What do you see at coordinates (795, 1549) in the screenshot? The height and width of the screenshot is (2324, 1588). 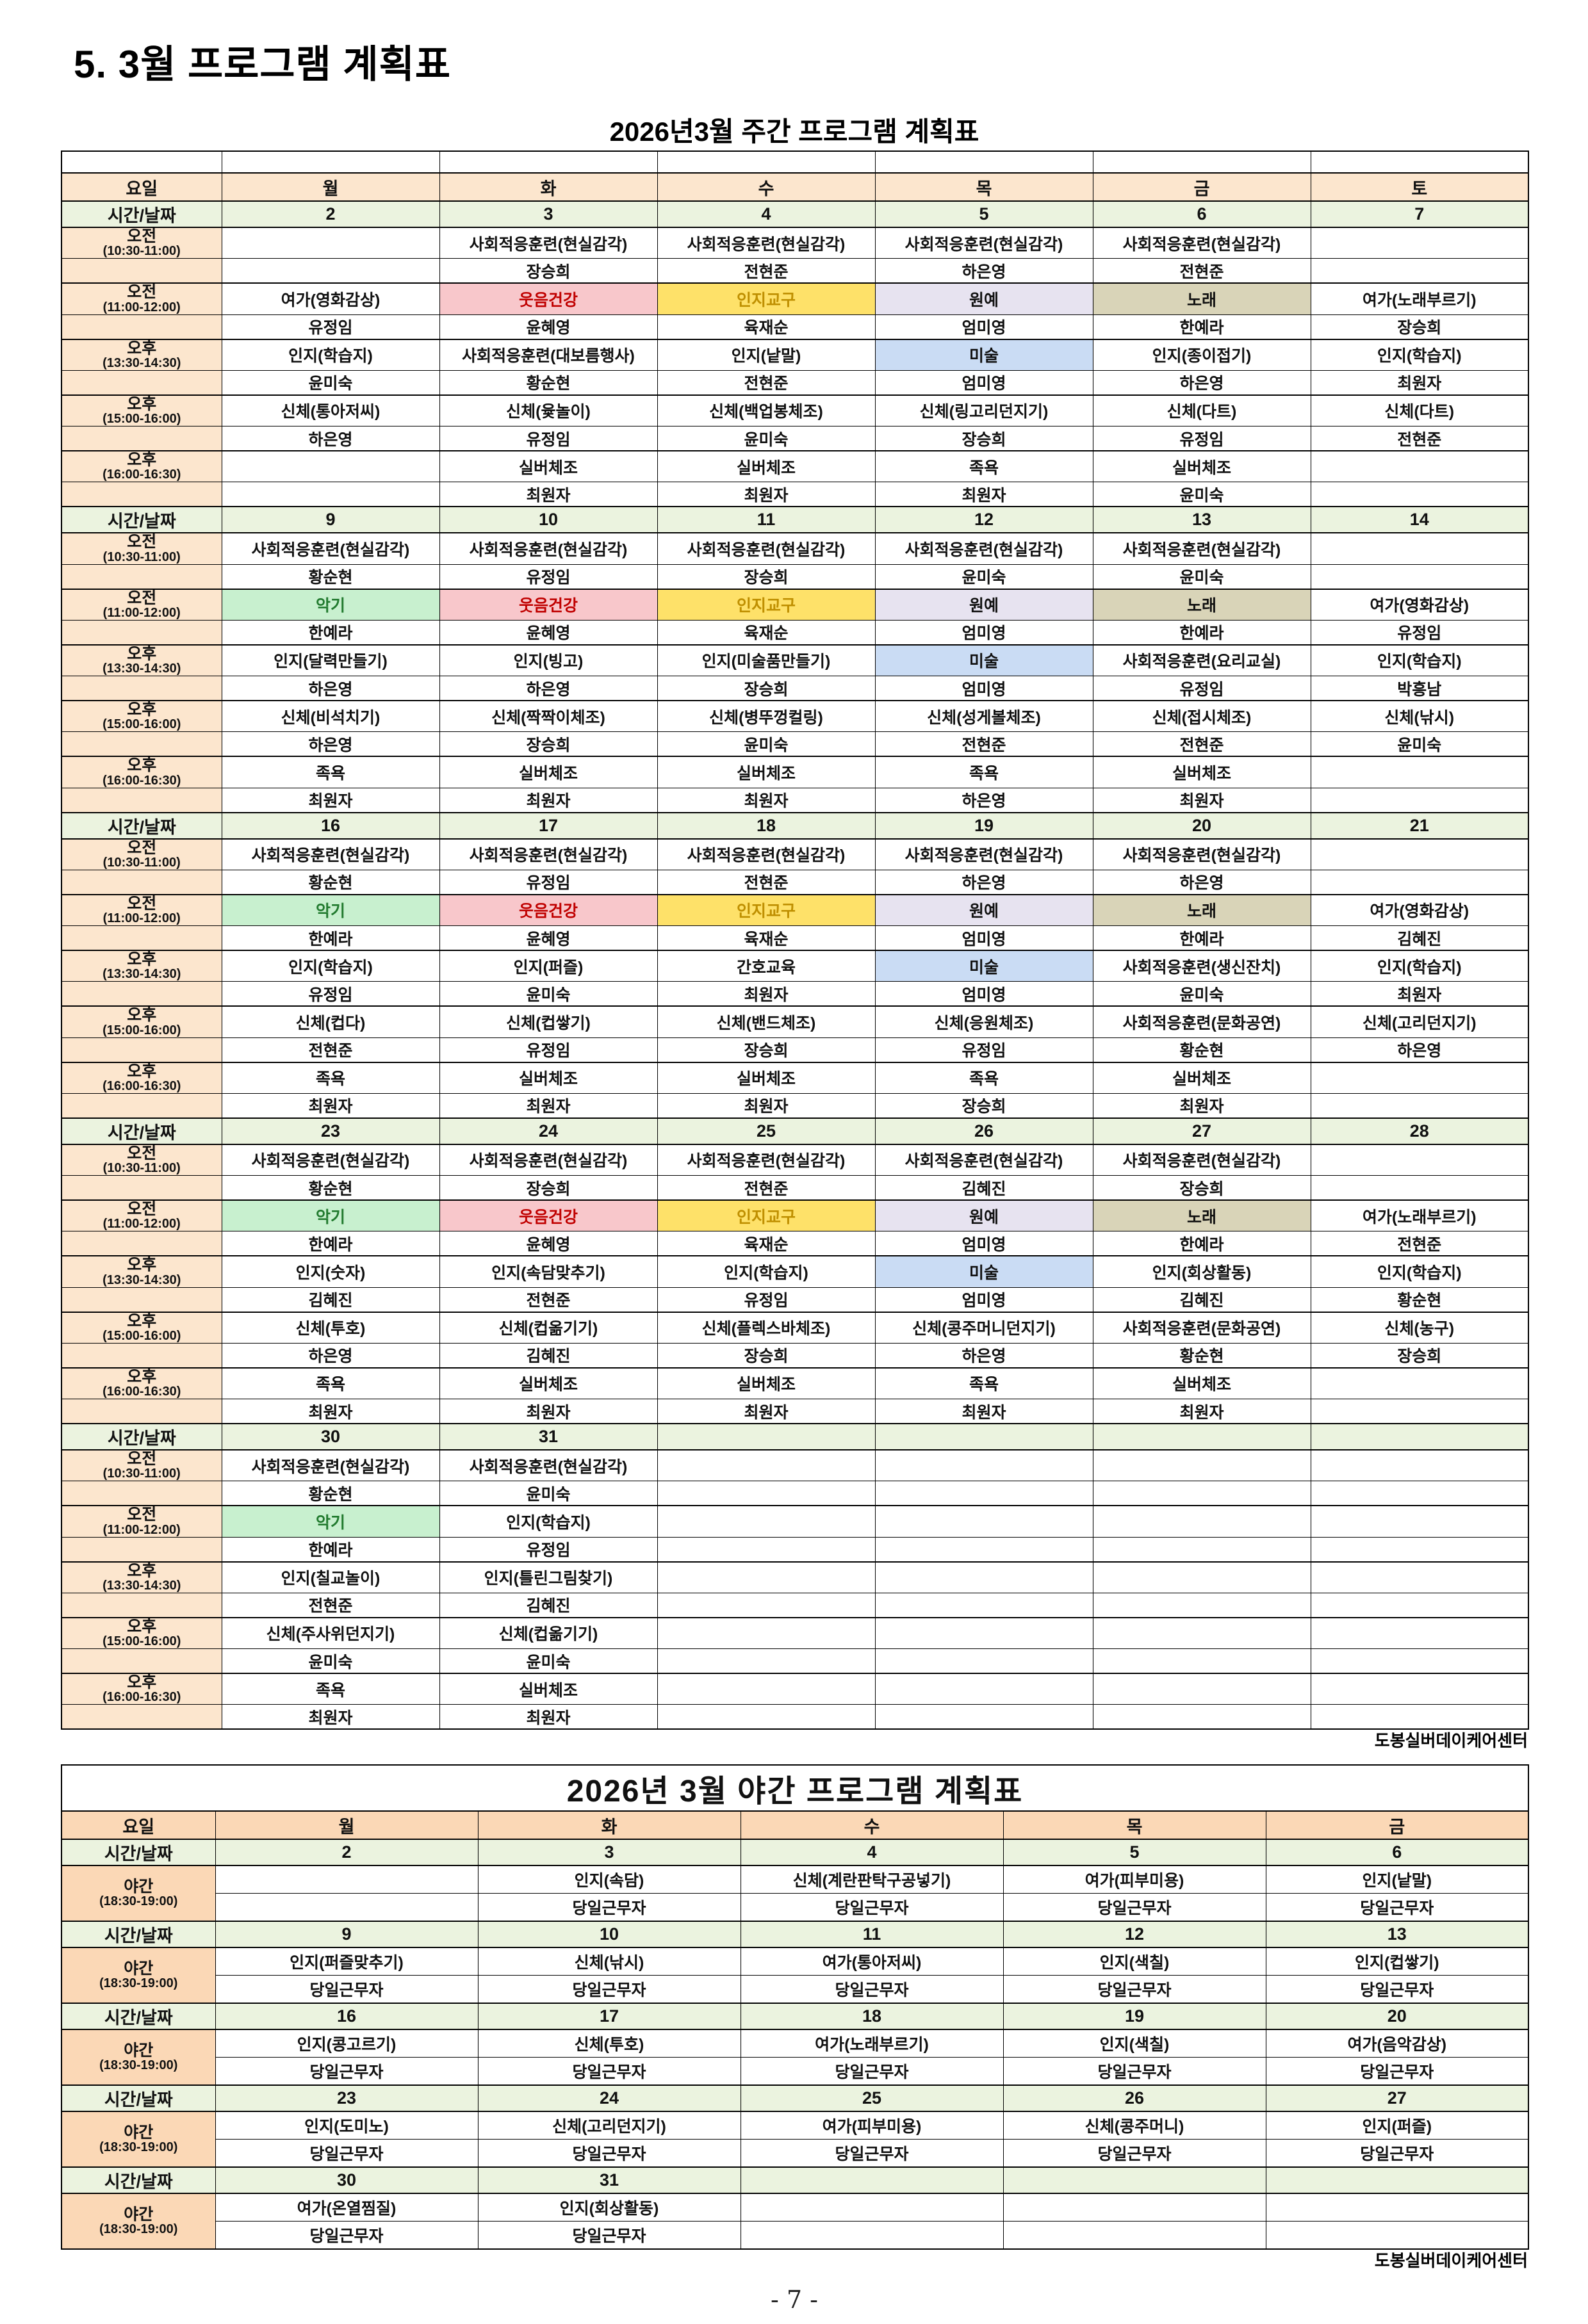 I see `teacher-row: 한예라 유정임` at bounding box center [795, 1549].